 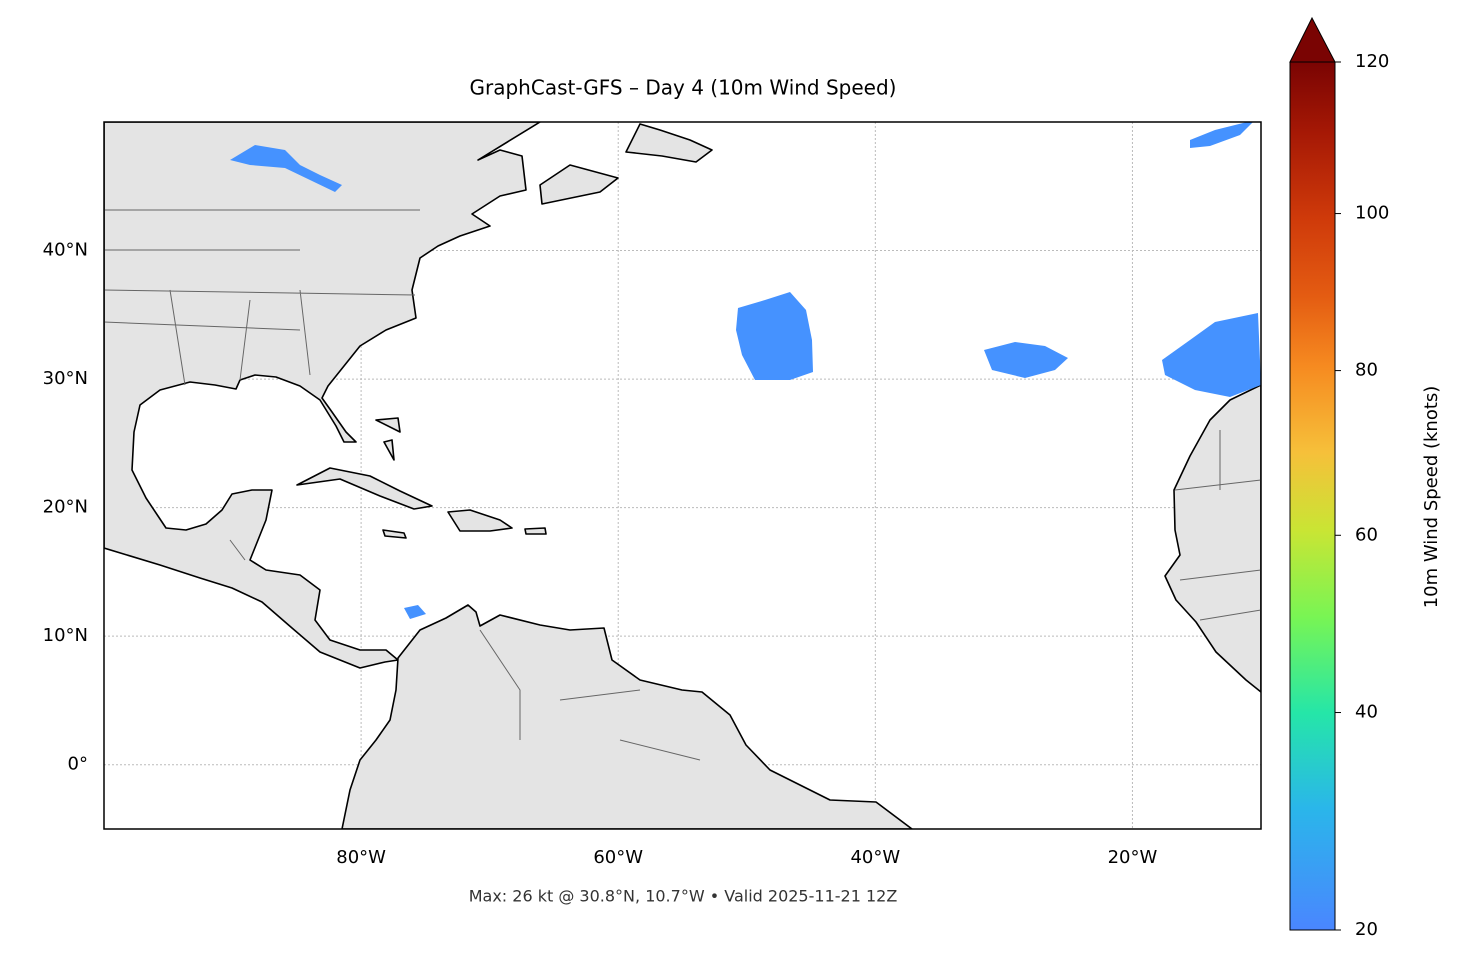 What do you see at coordinates (65, 378) in the screenshot?
I see `y-tick-label: 30°N` at bounding box center [65, 378].